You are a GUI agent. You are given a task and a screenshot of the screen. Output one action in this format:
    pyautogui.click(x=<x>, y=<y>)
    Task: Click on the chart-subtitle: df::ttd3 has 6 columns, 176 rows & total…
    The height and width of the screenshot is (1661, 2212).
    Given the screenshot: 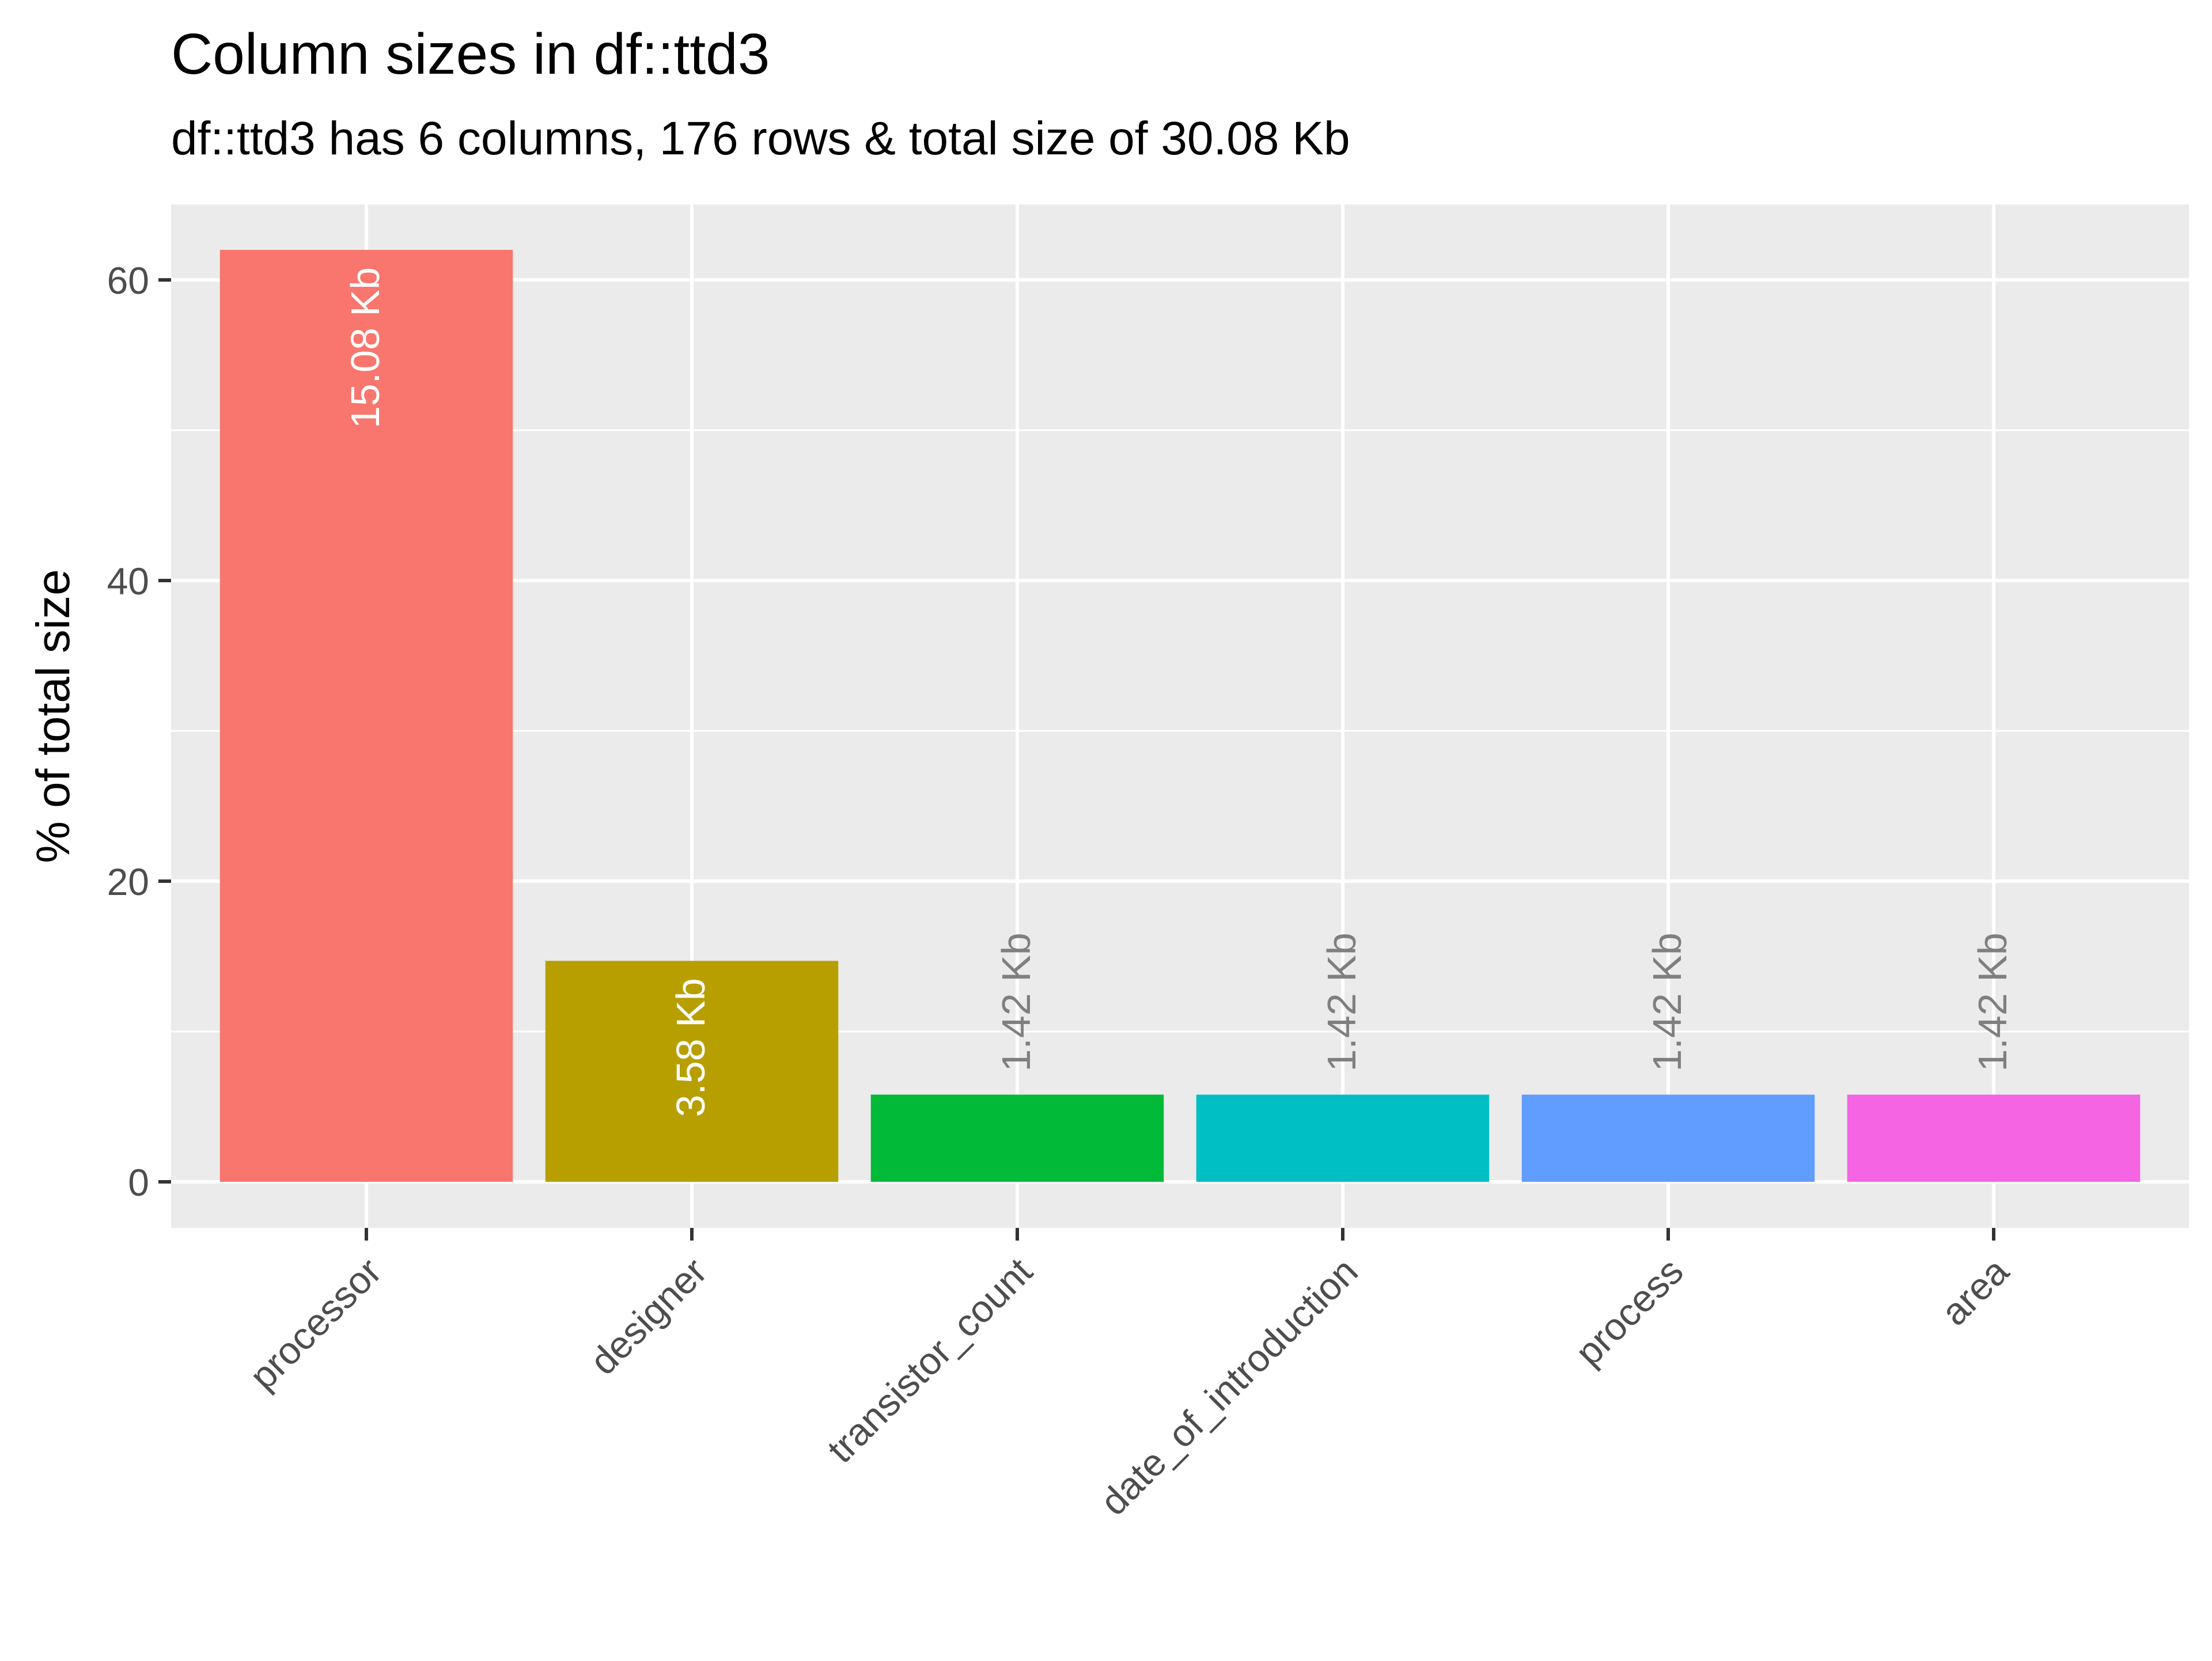 What is the action you would take?
    pyautogui.click(x=760, y=138)
    